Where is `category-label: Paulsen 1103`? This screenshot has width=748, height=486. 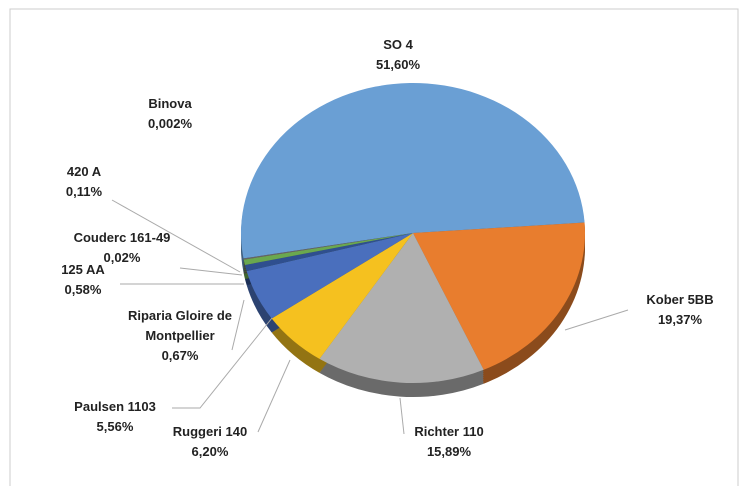 category-label: Paulsen 1103 is located at coordinates (115, 406).